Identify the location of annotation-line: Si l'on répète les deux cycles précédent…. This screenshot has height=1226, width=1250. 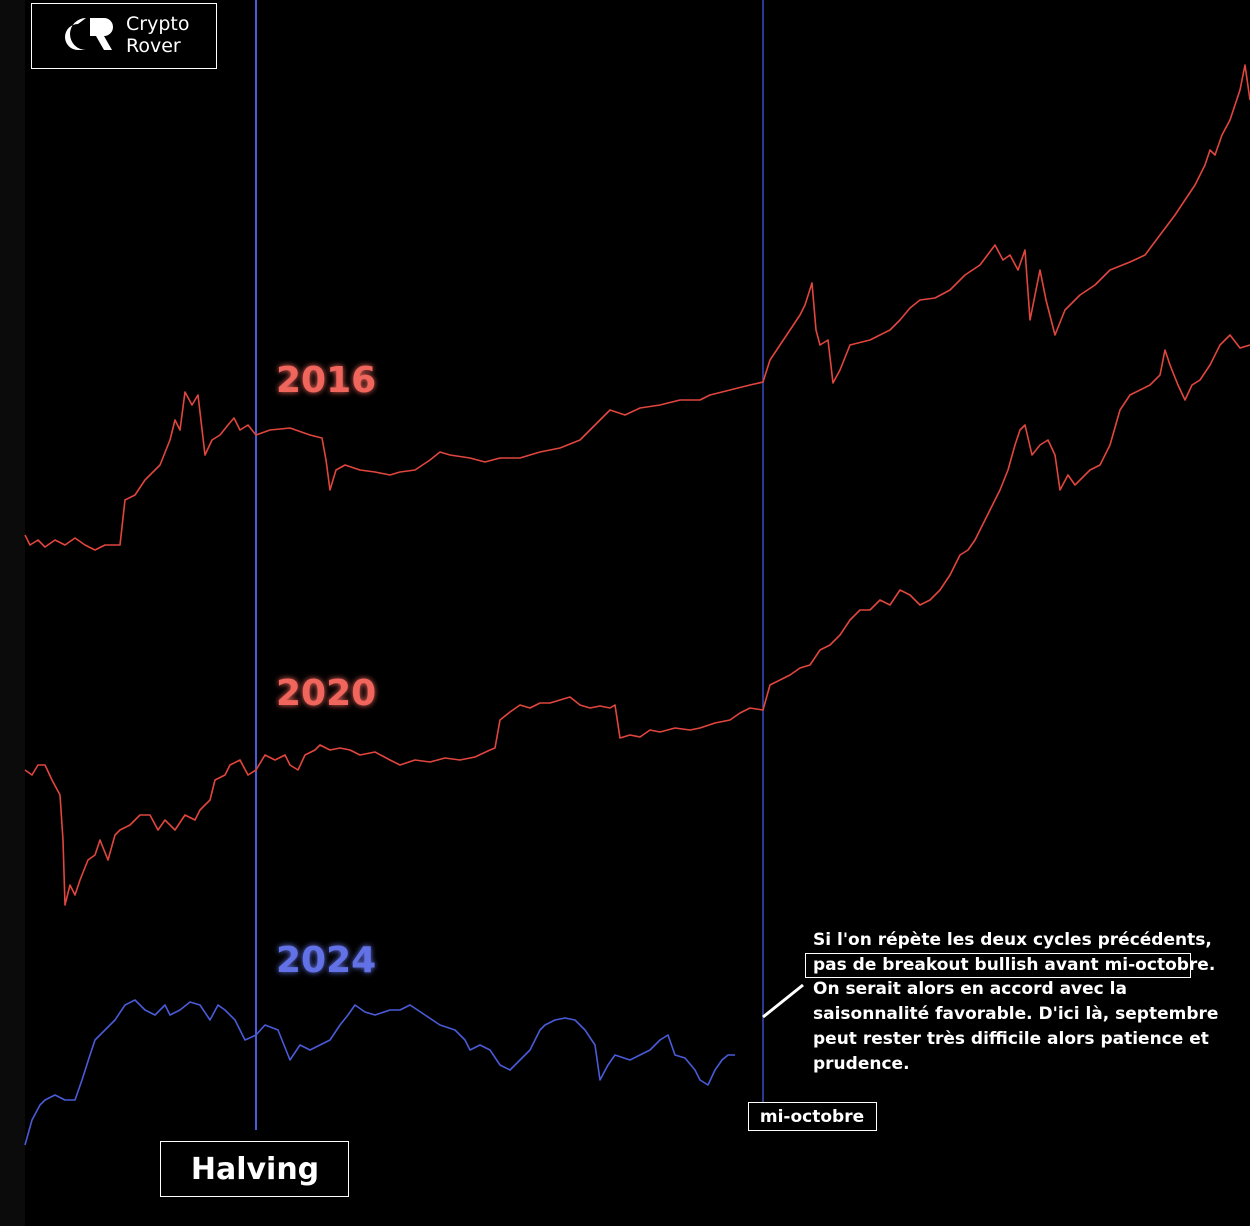
(1012, 940).